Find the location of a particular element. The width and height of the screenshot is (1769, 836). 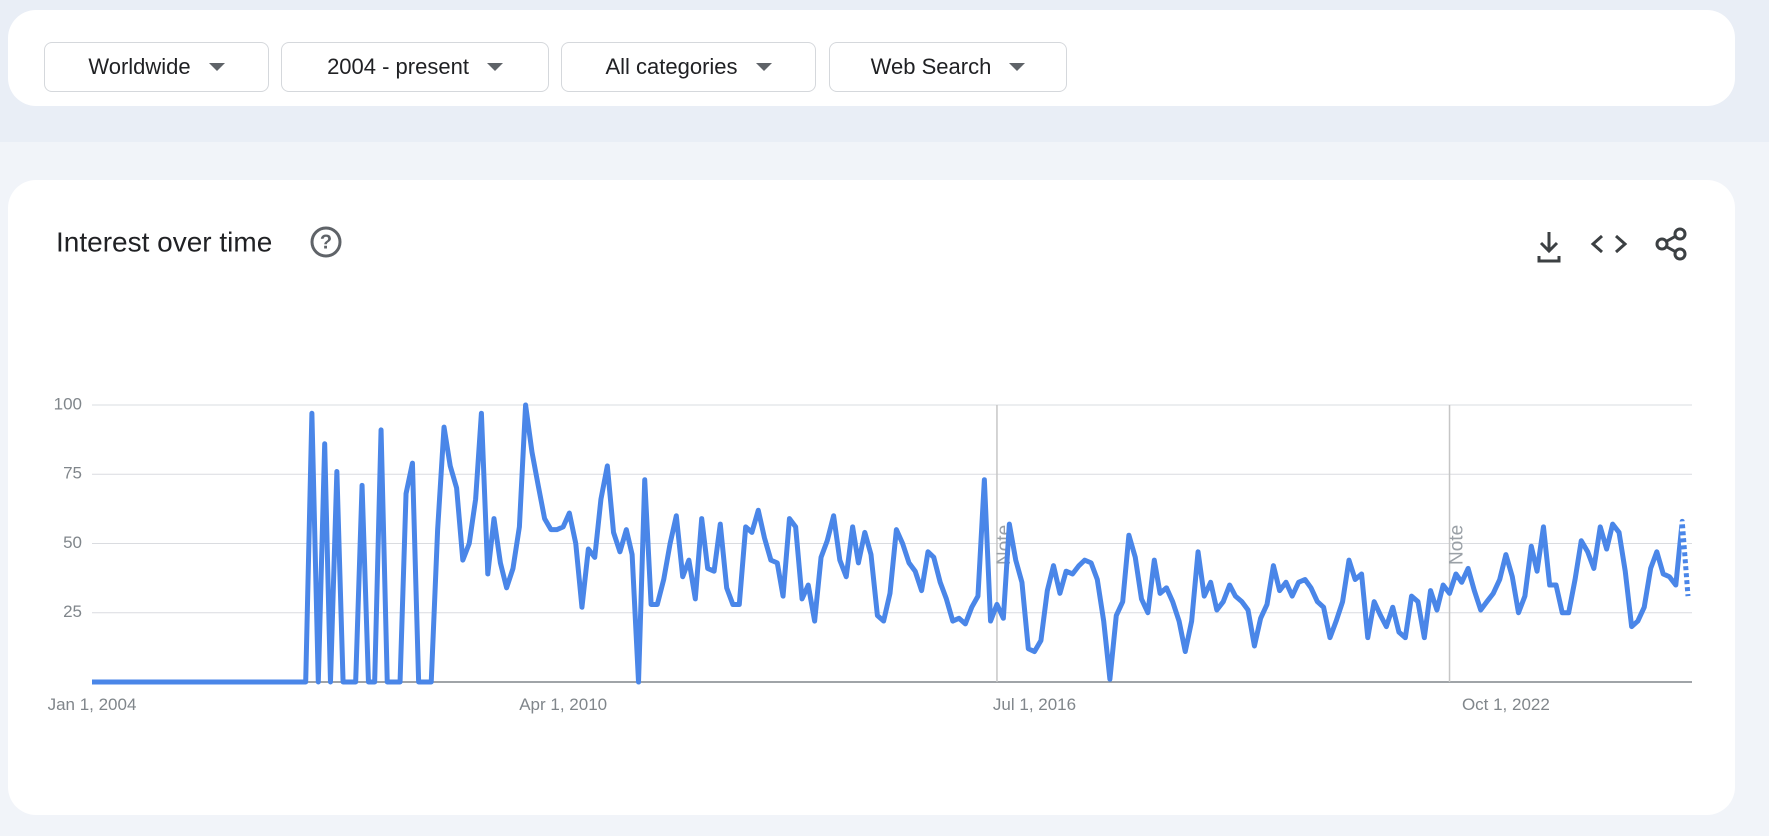

note-label: Note is located at coordinates (1457, 545).